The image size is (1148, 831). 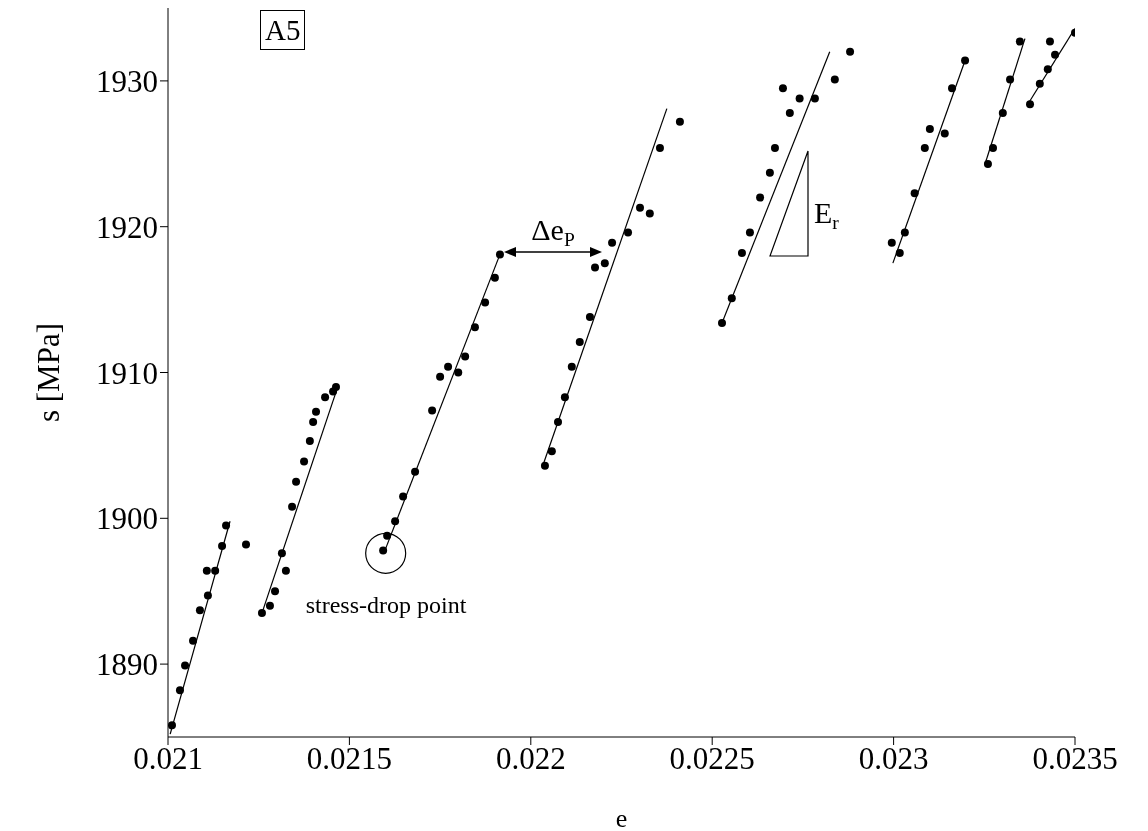 What do you see at coordinates (621, 817) in the screenshot?
I see `x-axis-title: e` at bounding box center [621, 817].